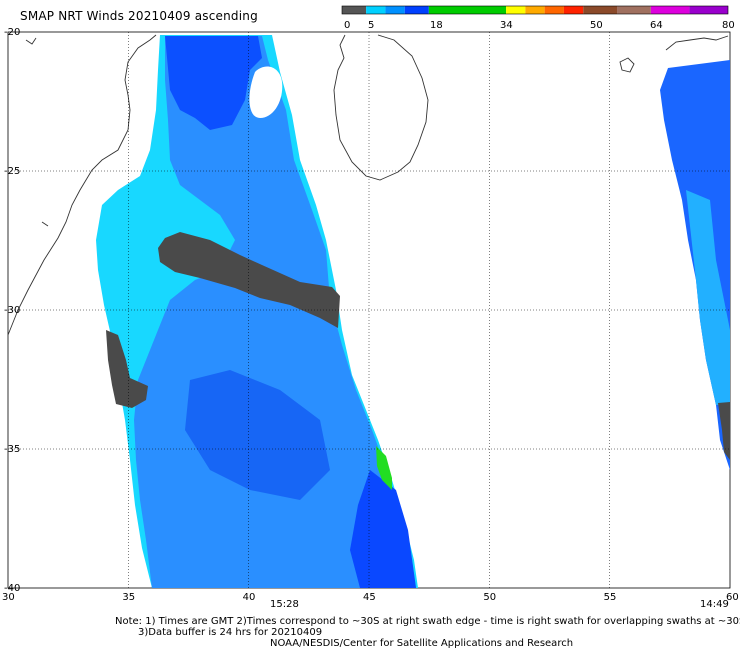  I want to click on swath-deep-blue-mid, so click(257, 435).